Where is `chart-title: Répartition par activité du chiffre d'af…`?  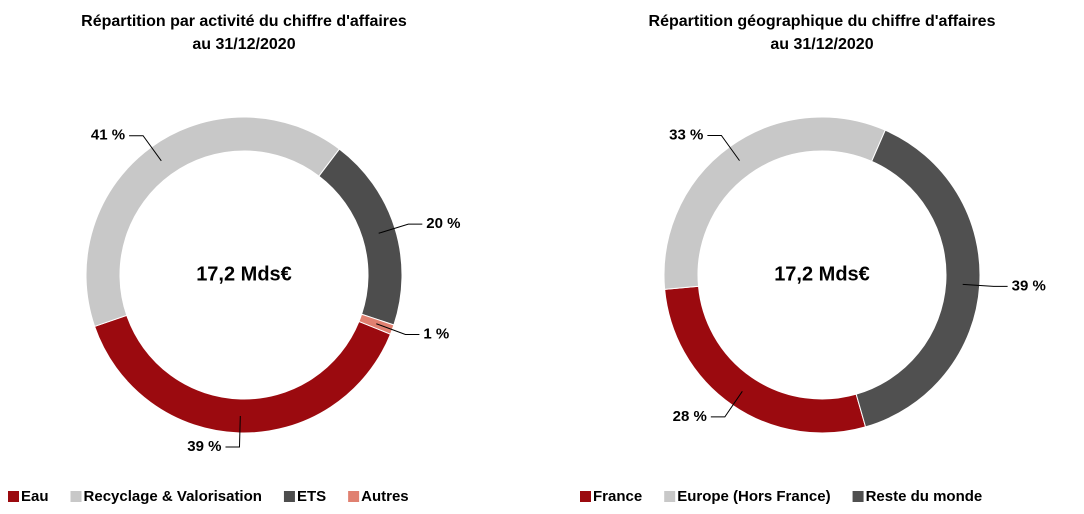
chart-title: Répartition par activité du chiffre d'af… is located at coordinates (244, 21).